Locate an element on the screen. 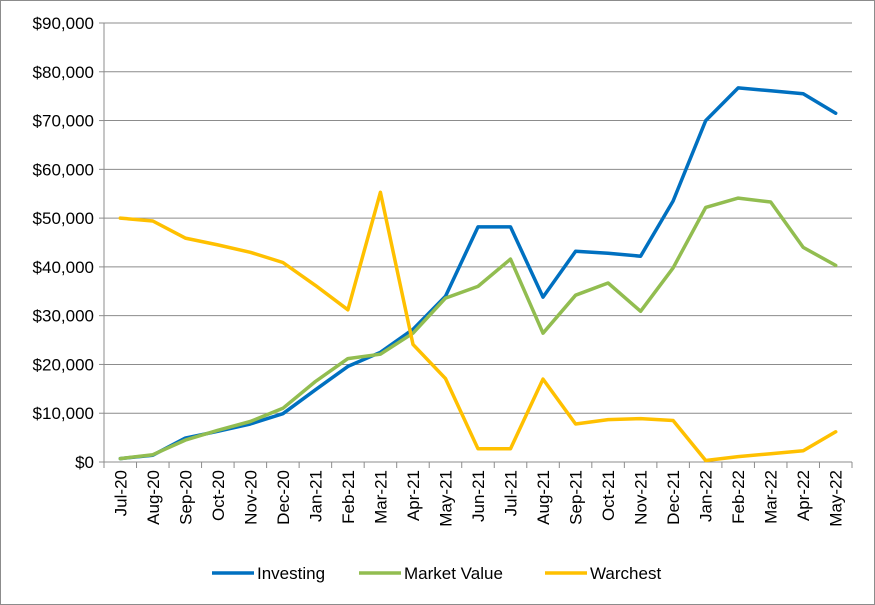 Image resolution: width=875 pixels, height=605 pixels. y-tick-label: $60,000 is located at coordinates (63, 169).